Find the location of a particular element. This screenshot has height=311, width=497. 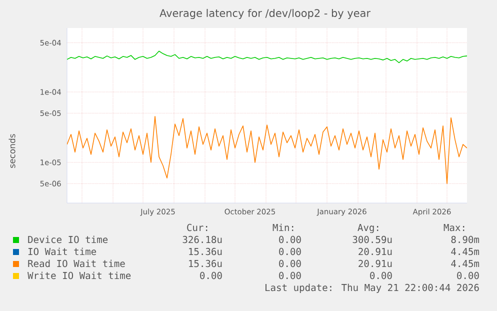

text: Avg: is located at coordinates (368, 229).